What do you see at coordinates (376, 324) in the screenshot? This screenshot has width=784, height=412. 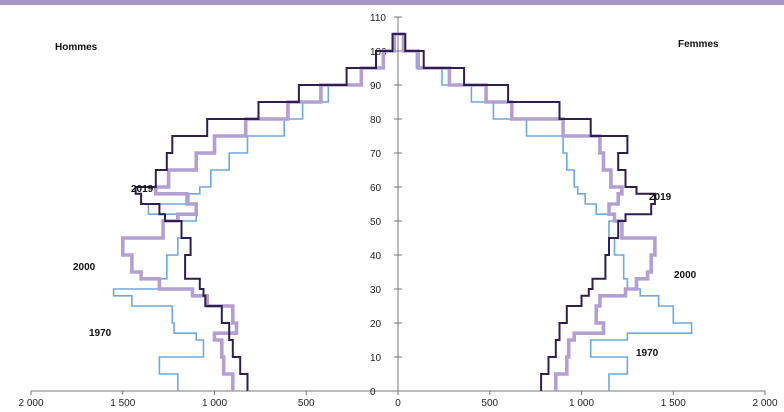 I see `y-tick-label: 20` at bounding box center [376, 324].